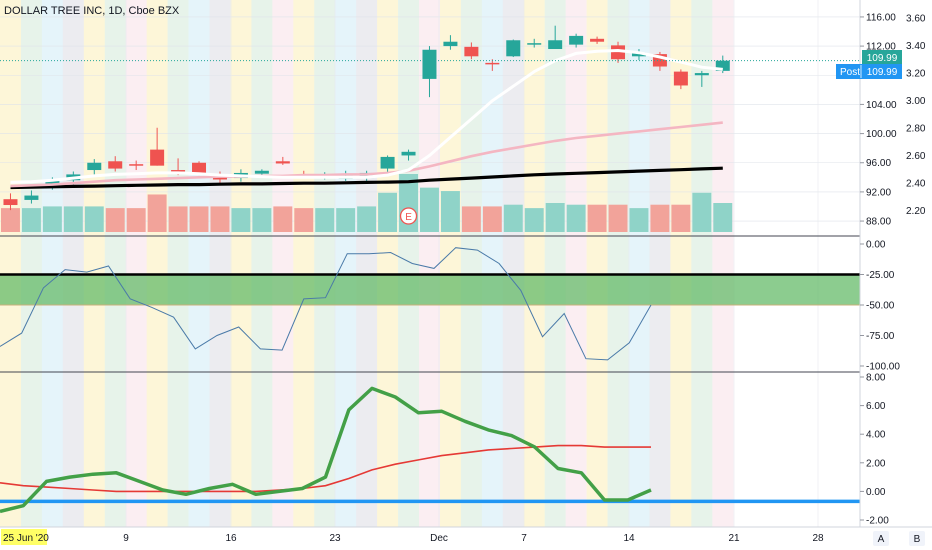 Image resolution: width=932 pixels, height=550 pixels. Describe the element at coordinates (876, 406) in the screenshot. I see `macd-scale-label: 6.00` at that location.